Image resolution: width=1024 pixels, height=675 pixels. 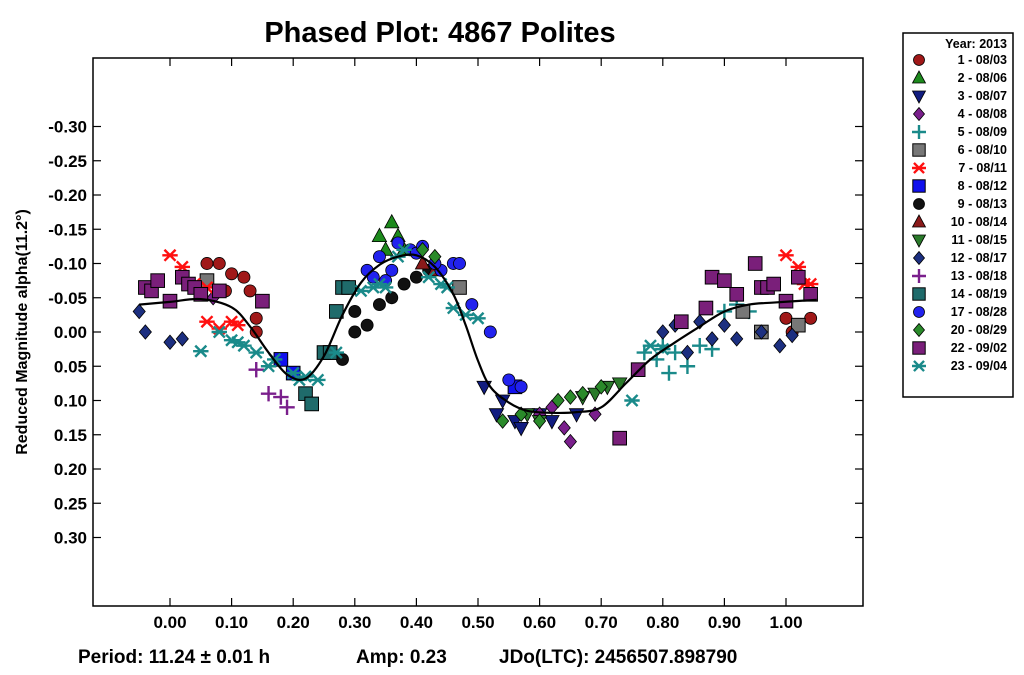 I want to click on legend-label: 22 - 09/02, so click(x=979, y=348).